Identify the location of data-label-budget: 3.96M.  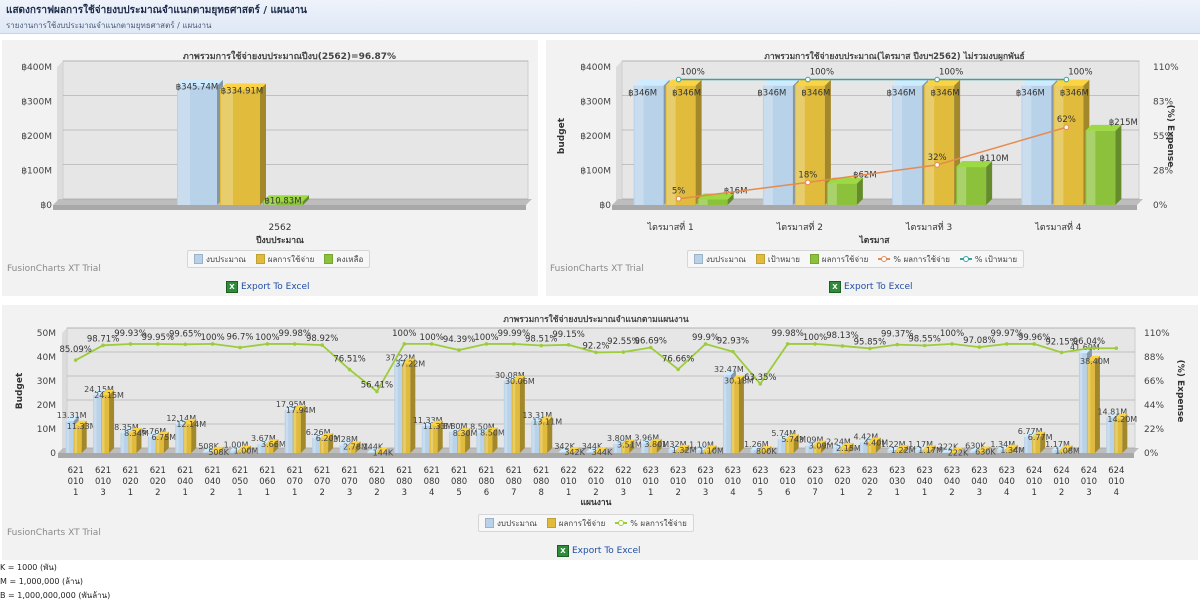
(646, 437).